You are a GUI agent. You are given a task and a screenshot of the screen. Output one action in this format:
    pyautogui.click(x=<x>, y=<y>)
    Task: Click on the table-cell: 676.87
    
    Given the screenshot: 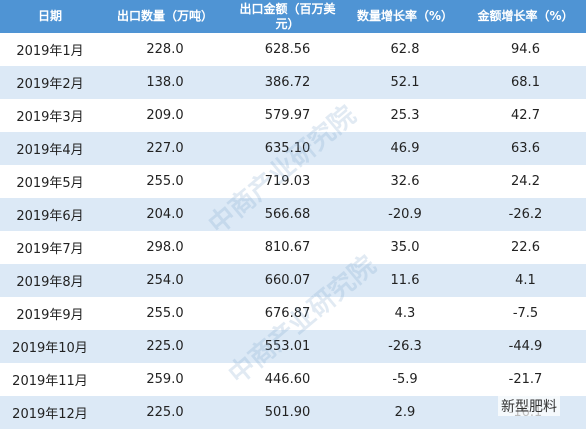 What is the action you would take?
    pyautogui.click(x=287, y=313)
    